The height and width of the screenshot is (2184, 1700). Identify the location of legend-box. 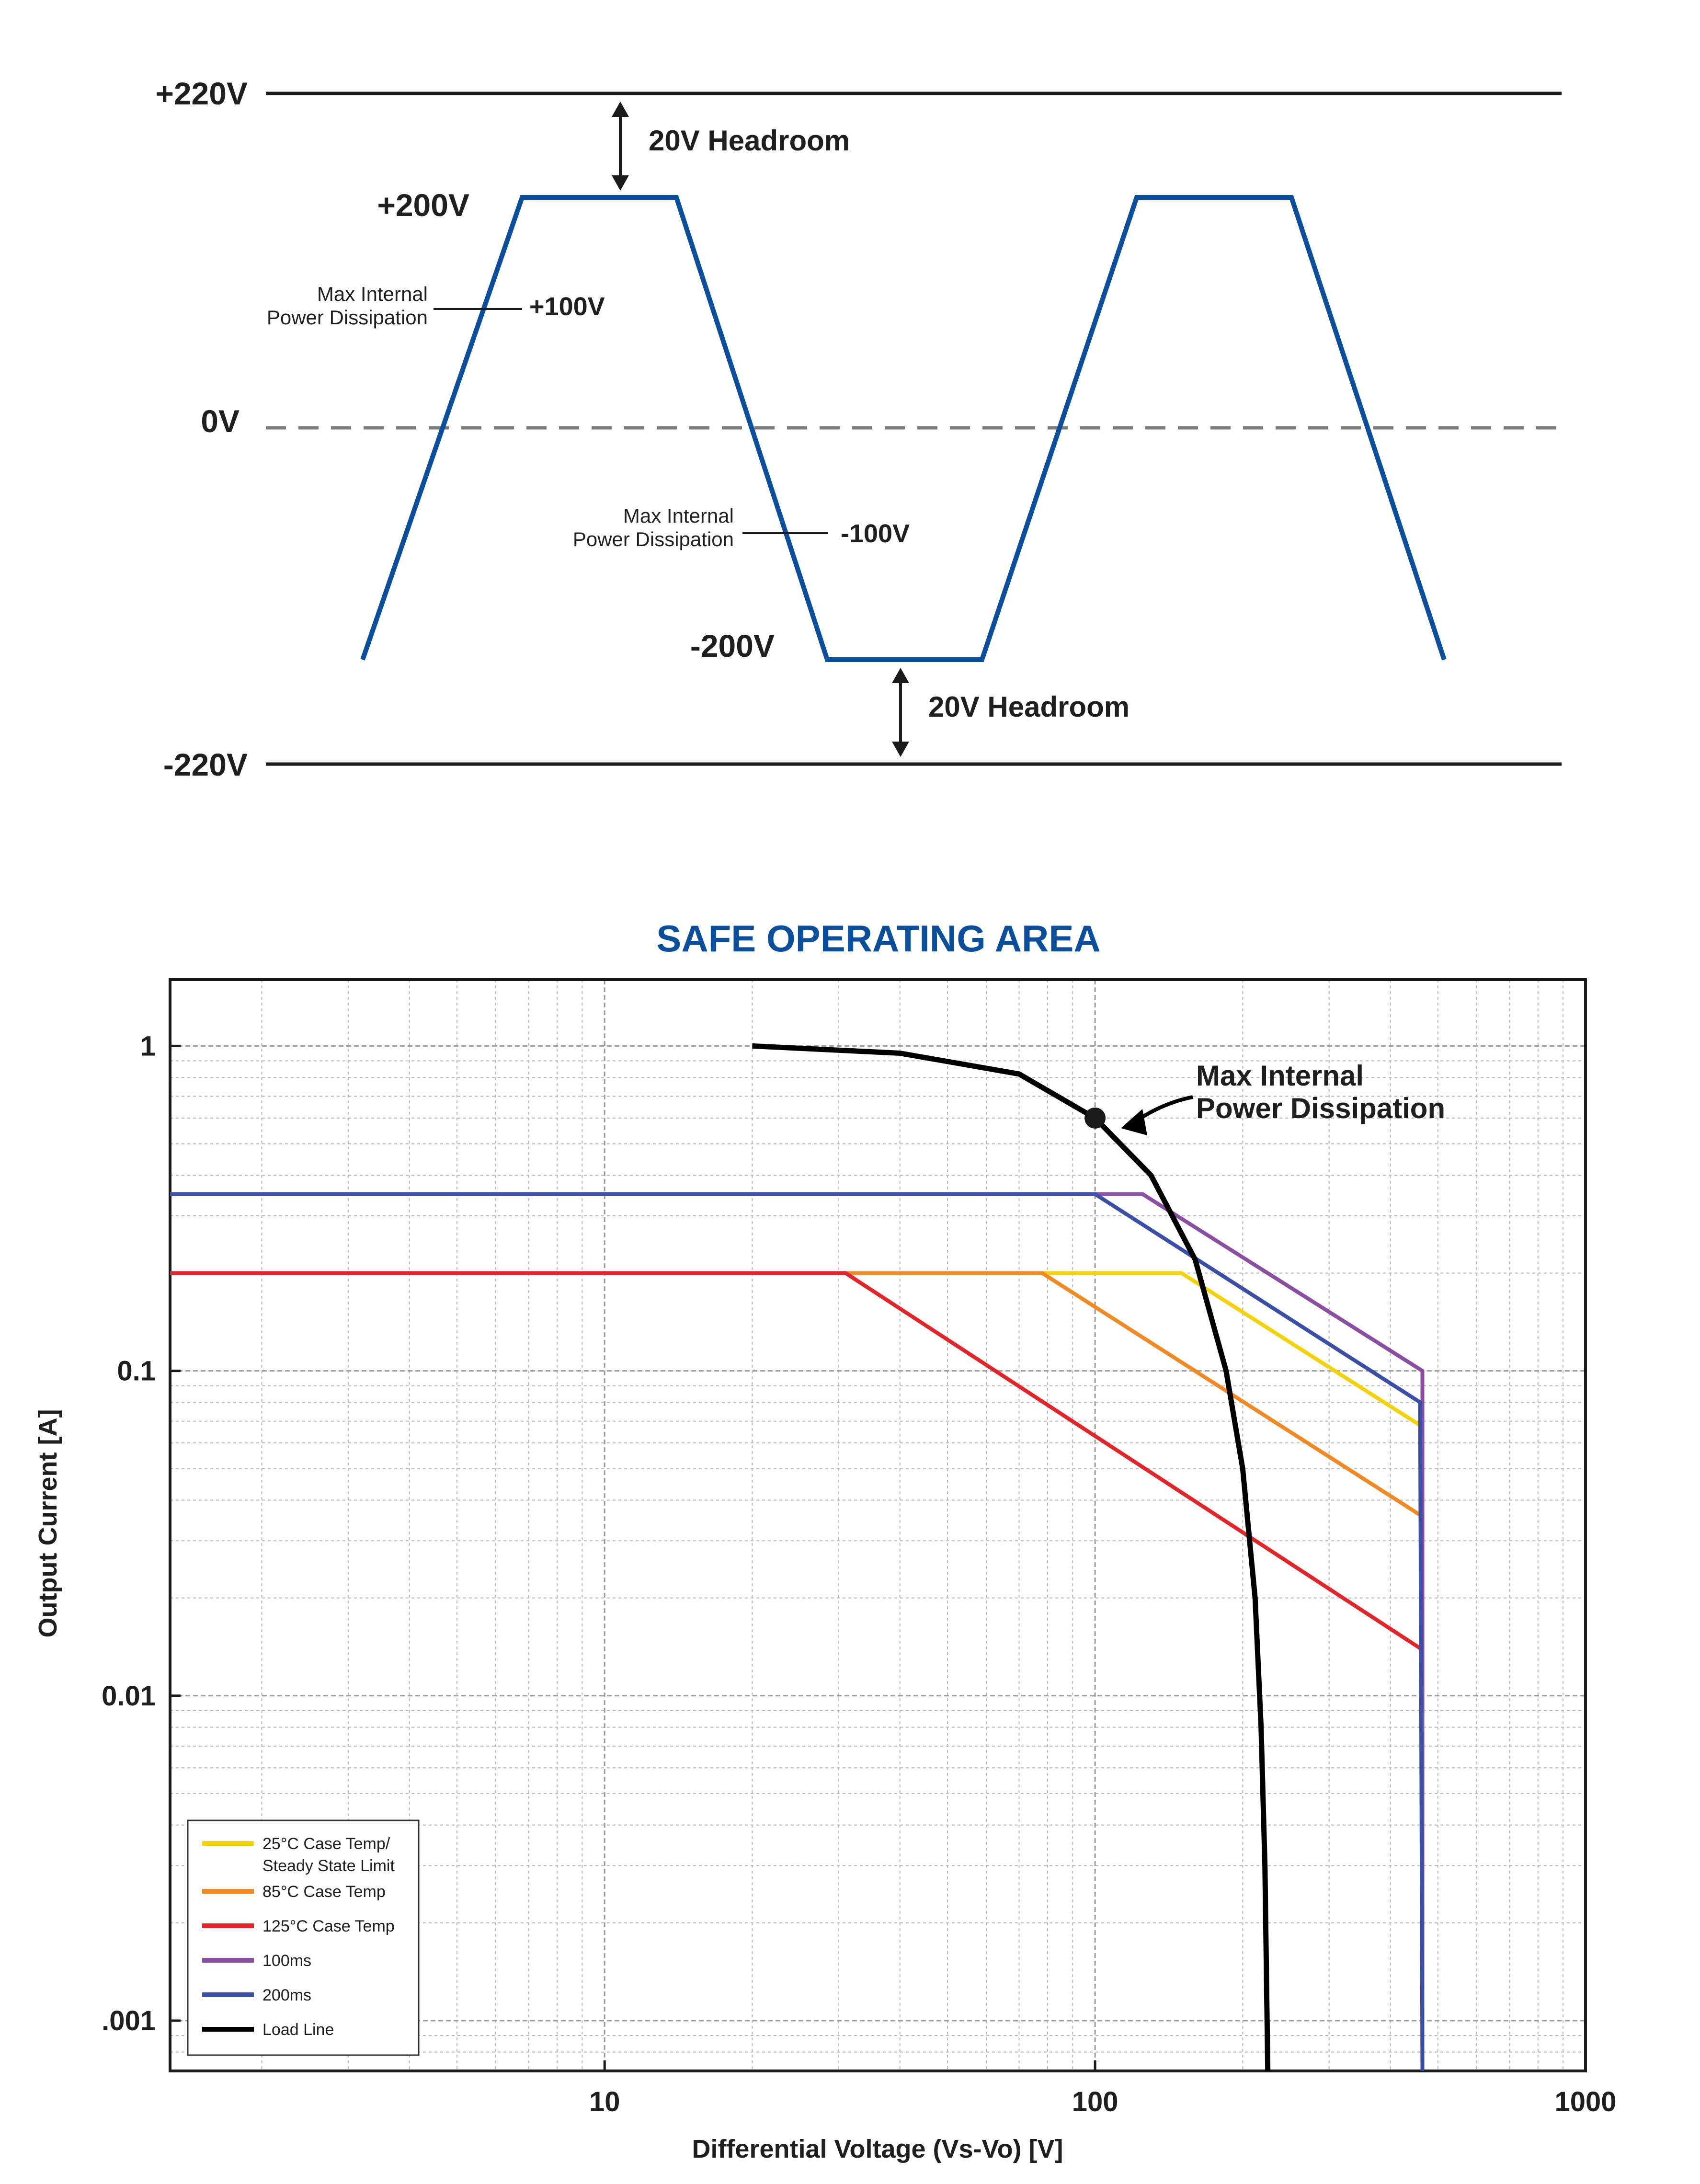
(303, 1938).